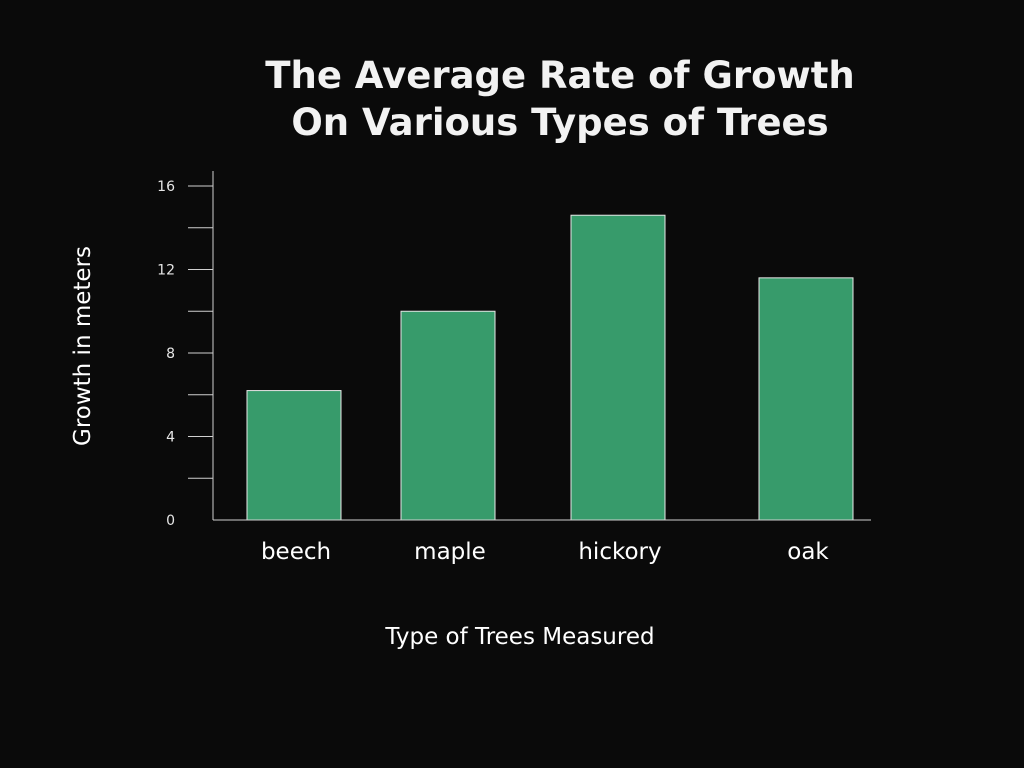 The width and height of the screenshot is (1024, 768). Describe the element at coordinates (560, 75) in the screenshot. I see `chart-title-line-1: The Average Rate of Growth` at that location.